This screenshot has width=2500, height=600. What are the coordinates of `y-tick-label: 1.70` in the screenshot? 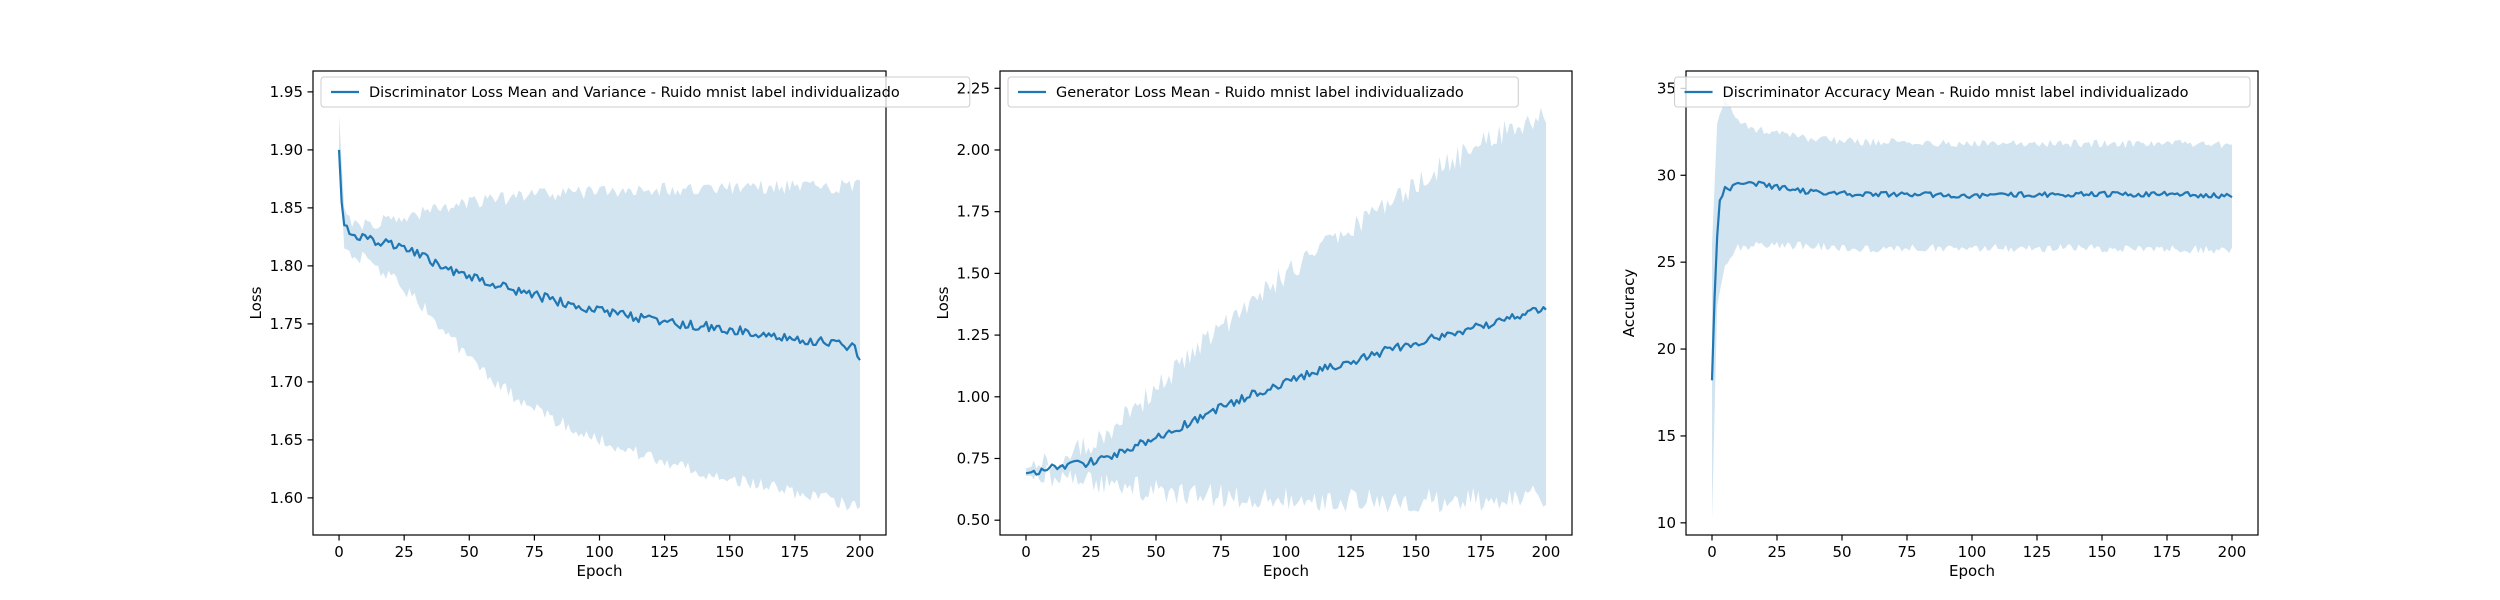 It's located at (286, 382).